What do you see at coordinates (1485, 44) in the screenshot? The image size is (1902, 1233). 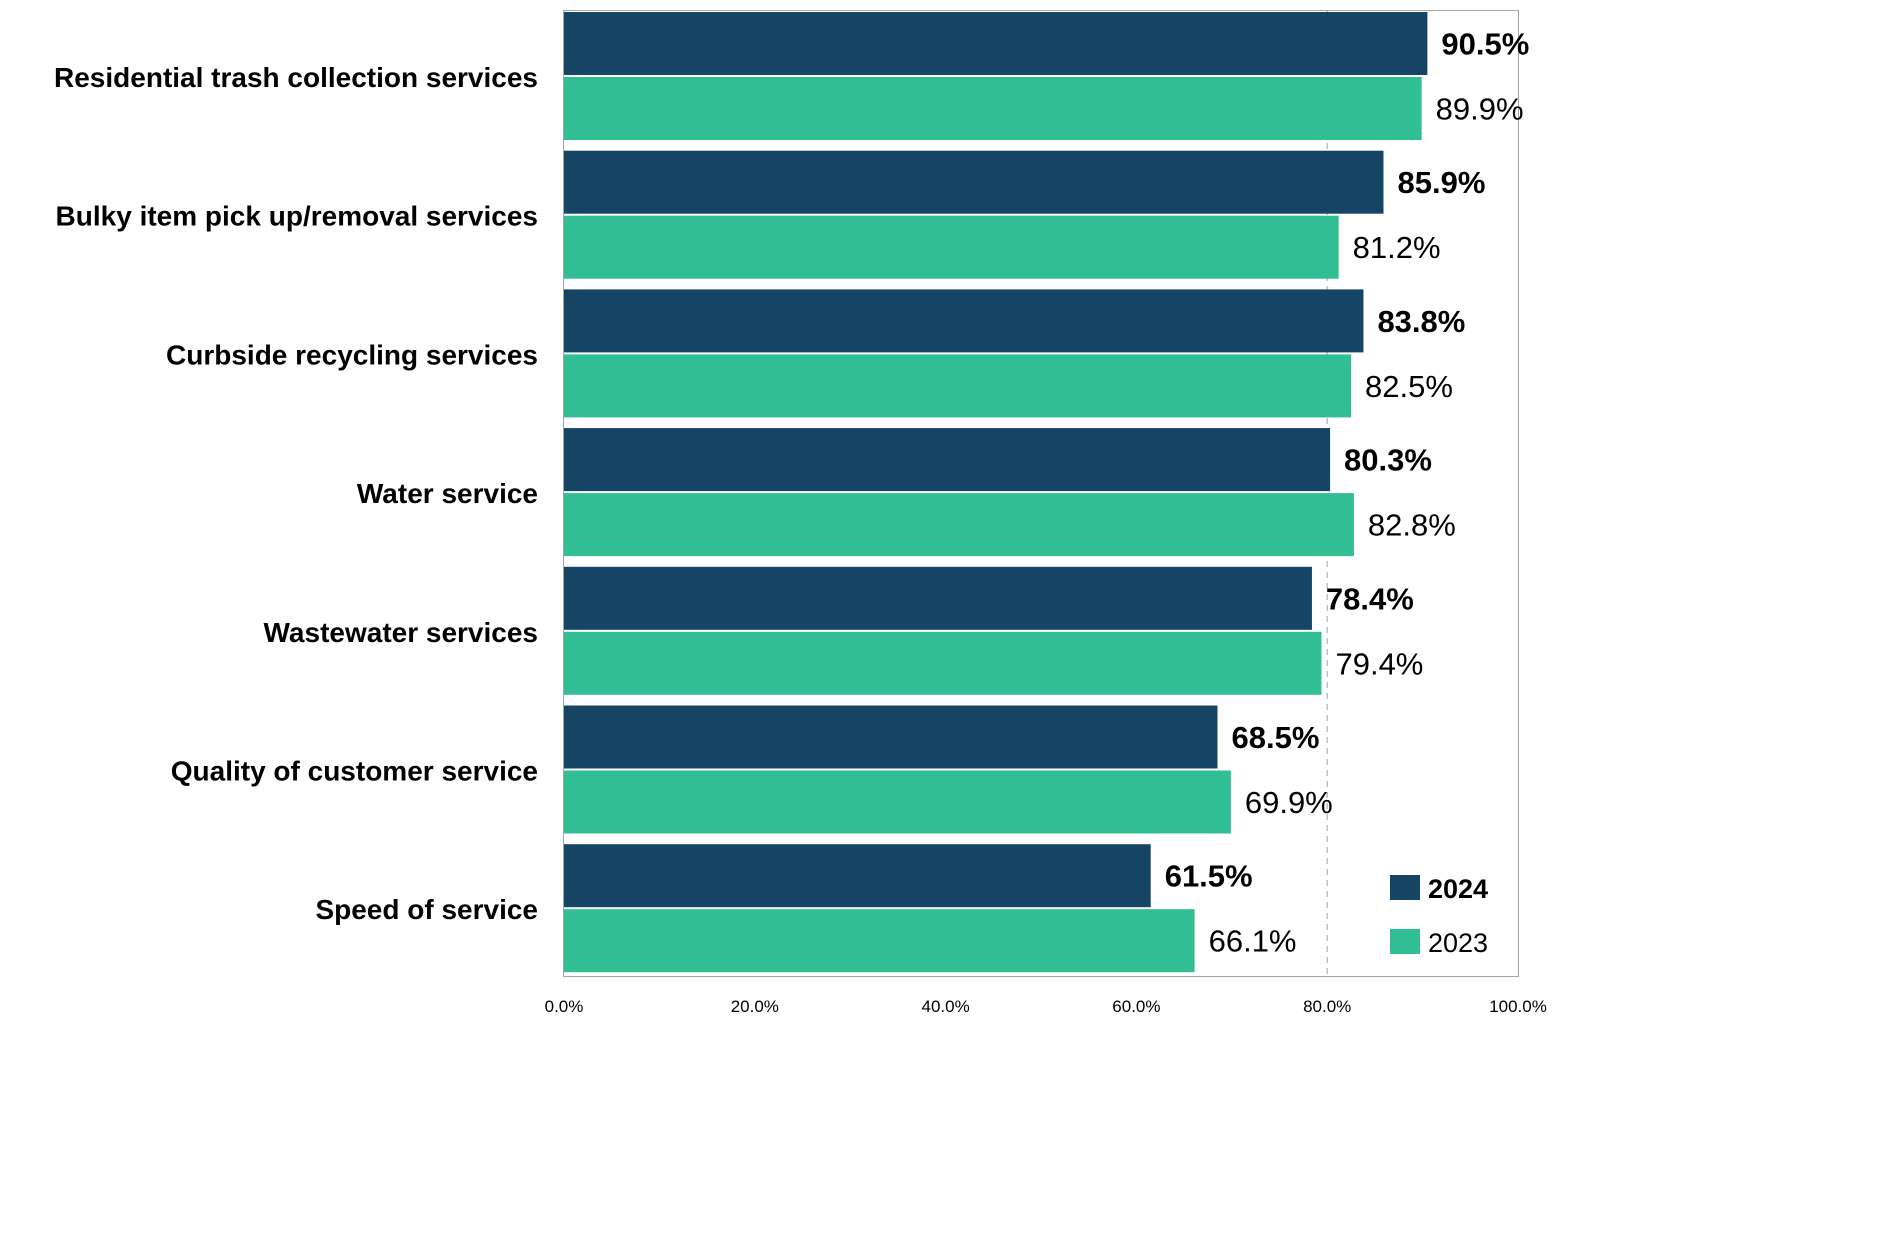 I see `data-label-2024-0: 90.5%` at bounding box center [1485, 44].